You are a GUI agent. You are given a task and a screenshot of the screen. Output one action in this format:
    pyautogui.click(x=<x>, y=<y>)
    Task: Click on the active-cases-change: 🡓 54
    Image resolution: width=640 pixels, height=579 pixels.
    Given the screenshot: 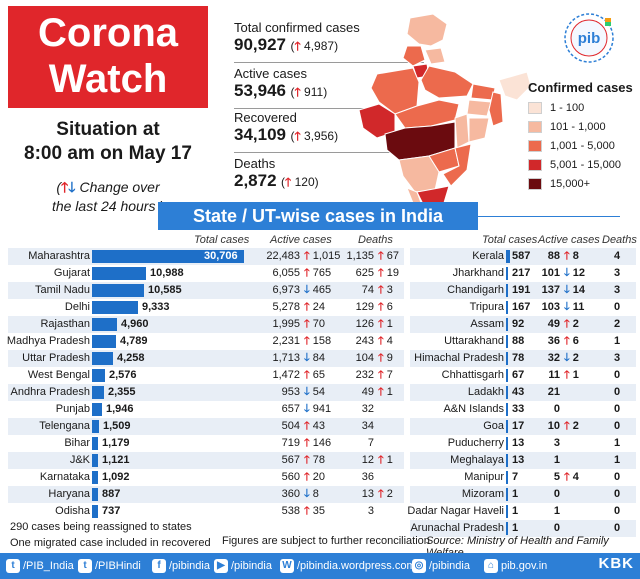 What is the action you would take?
    pyautogui.click(x=315, y=392)
    